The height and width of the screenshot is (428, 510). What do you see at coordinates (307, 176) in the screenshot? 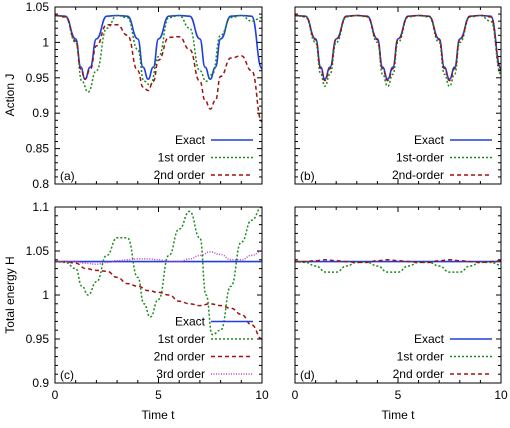
I see `panel-b-label: (b)` at bounding box center [307, 176].